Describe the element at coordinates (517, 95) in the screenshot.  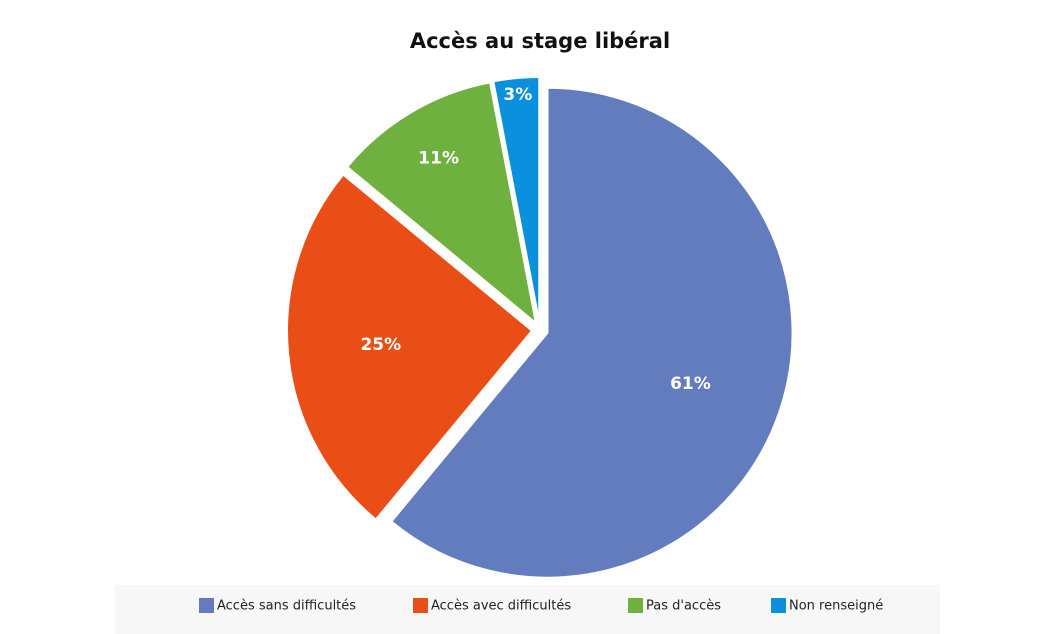
I see `value-label: 3%` at that location.